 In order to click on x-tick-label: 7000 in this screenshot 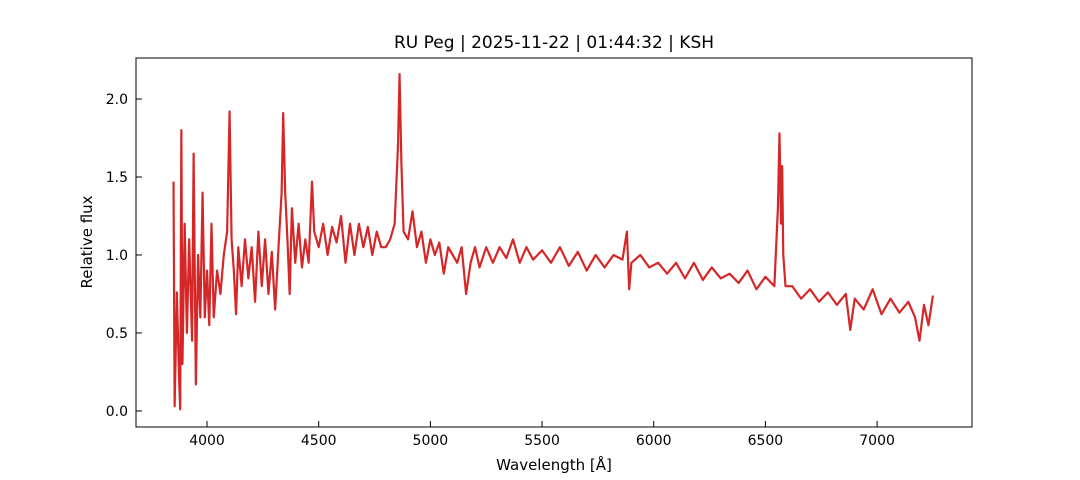, I will do `click(877, 441)`.